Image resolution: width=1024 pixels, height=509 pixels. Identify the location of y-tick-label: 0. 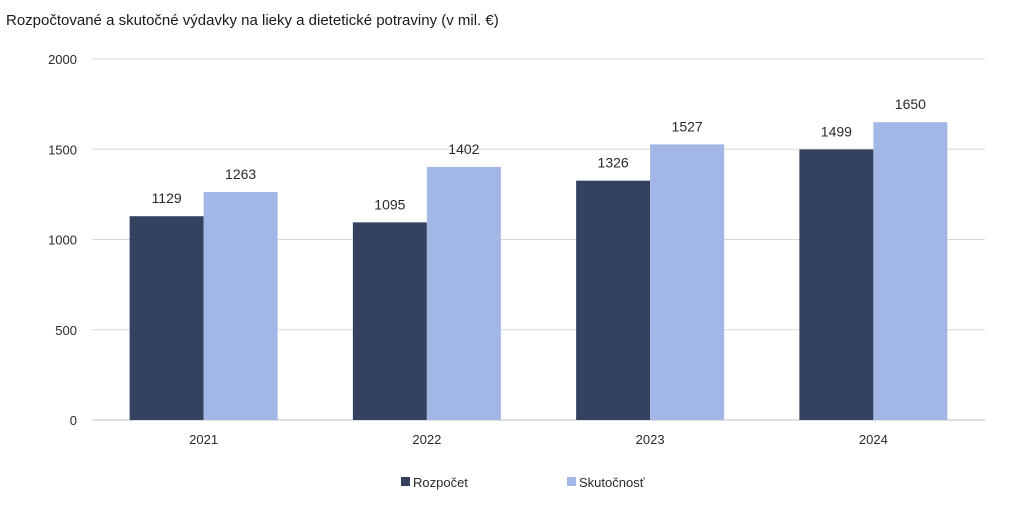
(73, 420).